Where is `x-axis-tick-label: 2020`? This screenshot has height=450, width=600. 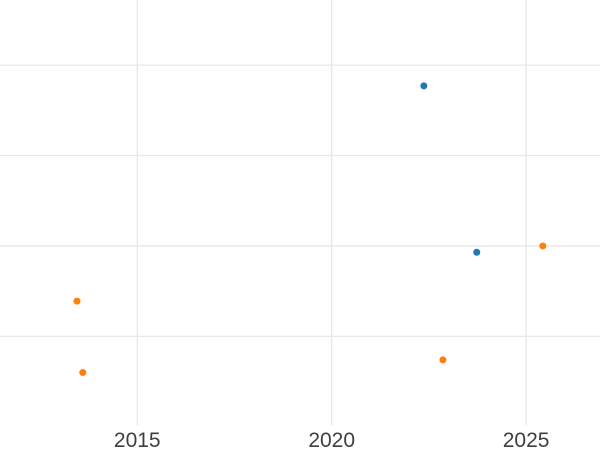
x-axis-tick-label: 2020 is located at coordinates (331, 439).